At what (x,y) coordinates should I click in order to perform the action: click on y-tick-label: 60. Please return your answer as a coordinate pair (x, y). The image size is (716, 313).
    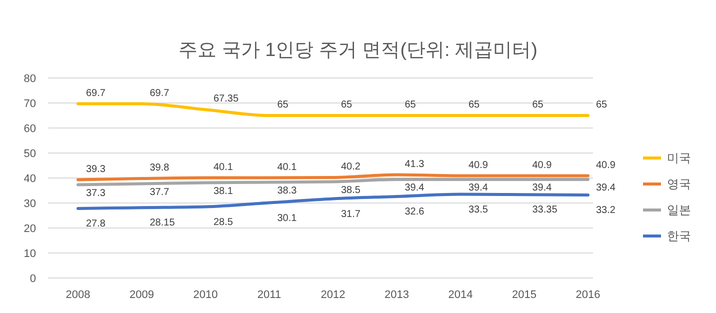
    Looking at the image, I should click on (30, 129).